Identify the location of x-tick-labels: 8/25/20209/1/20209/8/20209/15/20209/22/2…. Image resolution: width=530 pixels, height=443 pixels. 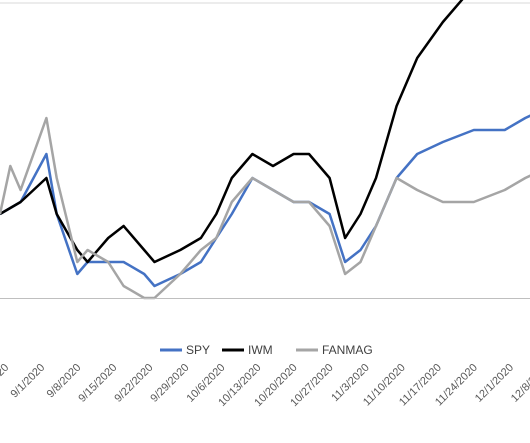
(265, 385).